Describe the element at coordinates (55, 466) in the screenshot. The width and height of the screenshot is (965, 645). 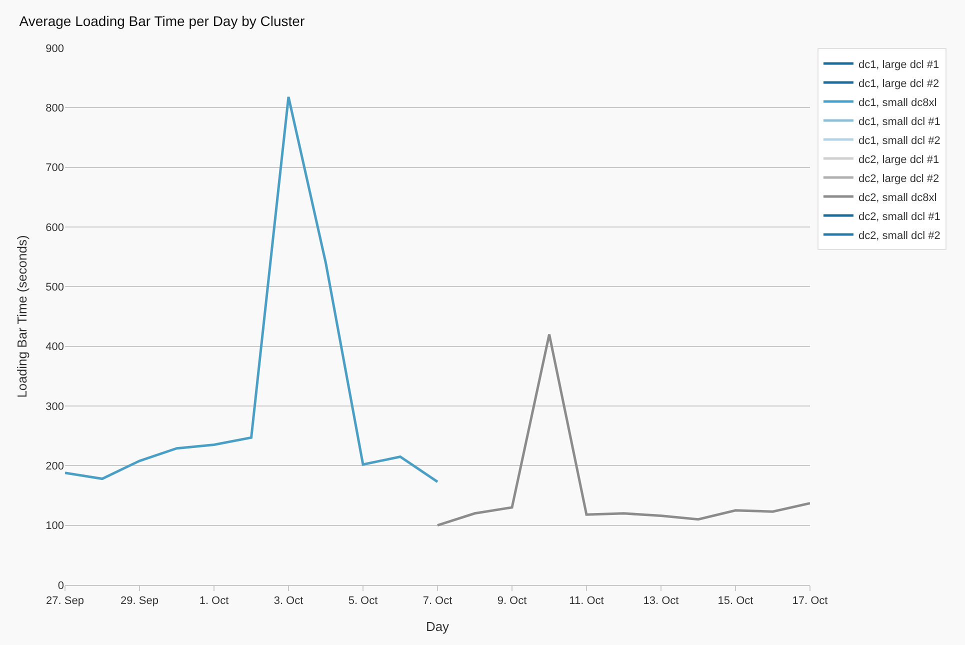
I see `y-tick-label: 200` at that location.